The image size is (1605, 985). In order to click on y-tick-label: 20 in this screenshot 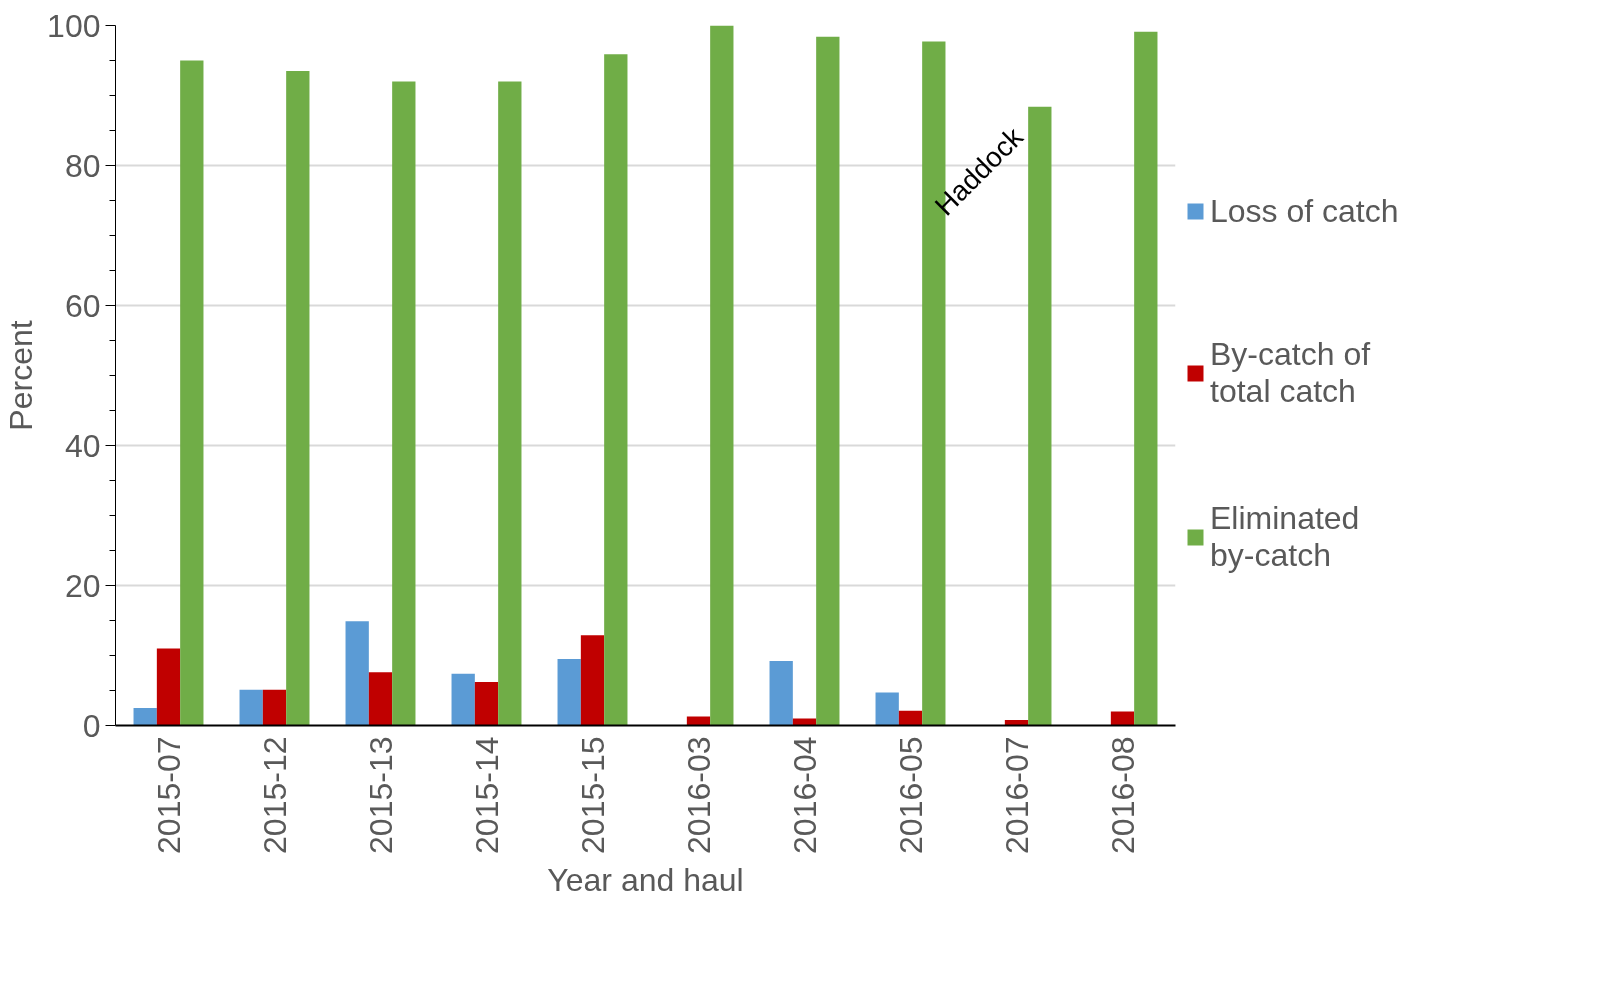, I will do `click(82, 585)`.